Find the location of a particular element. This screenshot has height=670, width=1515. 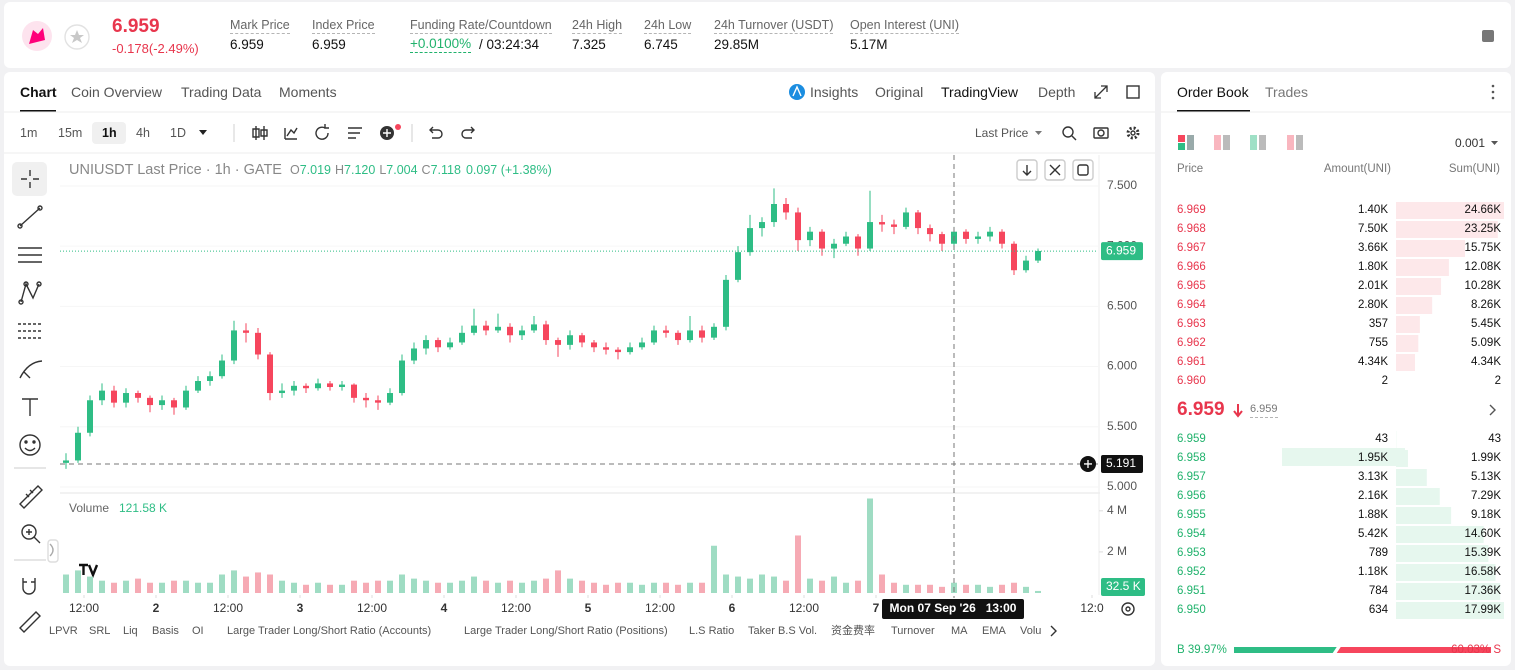

legend-text: UNIUSDT Last Price · 1h · GATE is located at coordinates (175, 170).